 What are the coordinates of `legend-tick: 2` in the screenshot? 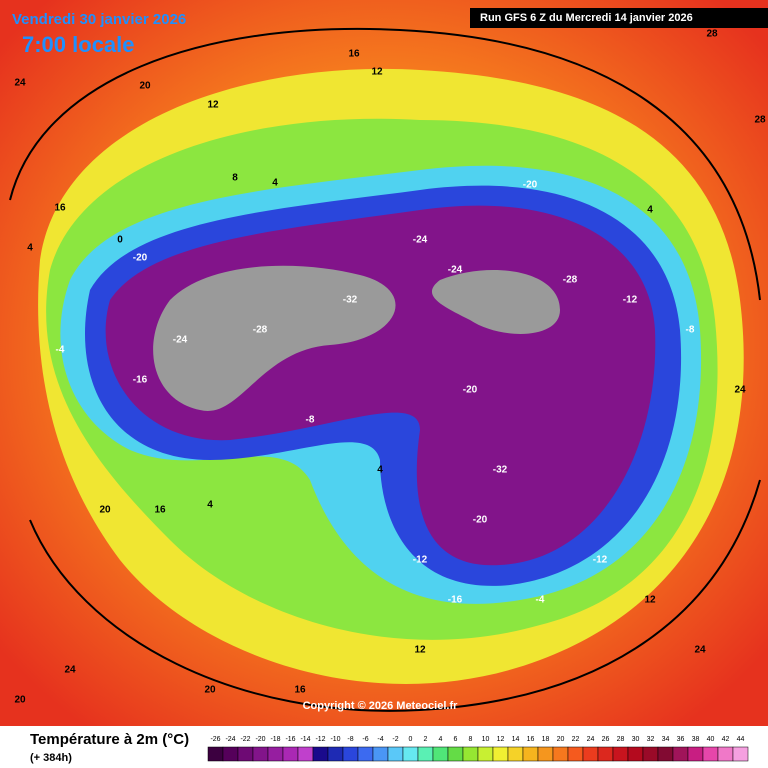 It's located at (426, 739).